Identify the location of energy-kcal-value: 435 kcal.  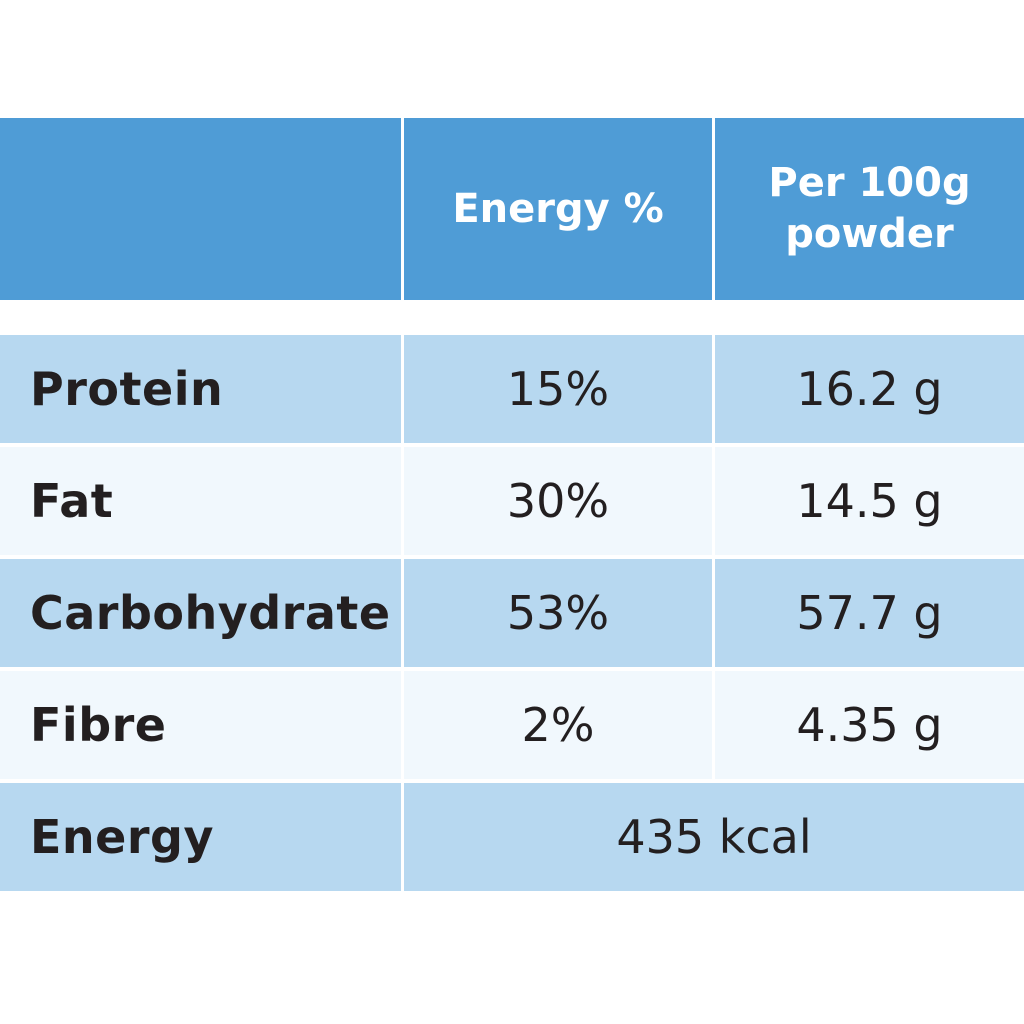
(714, 837).